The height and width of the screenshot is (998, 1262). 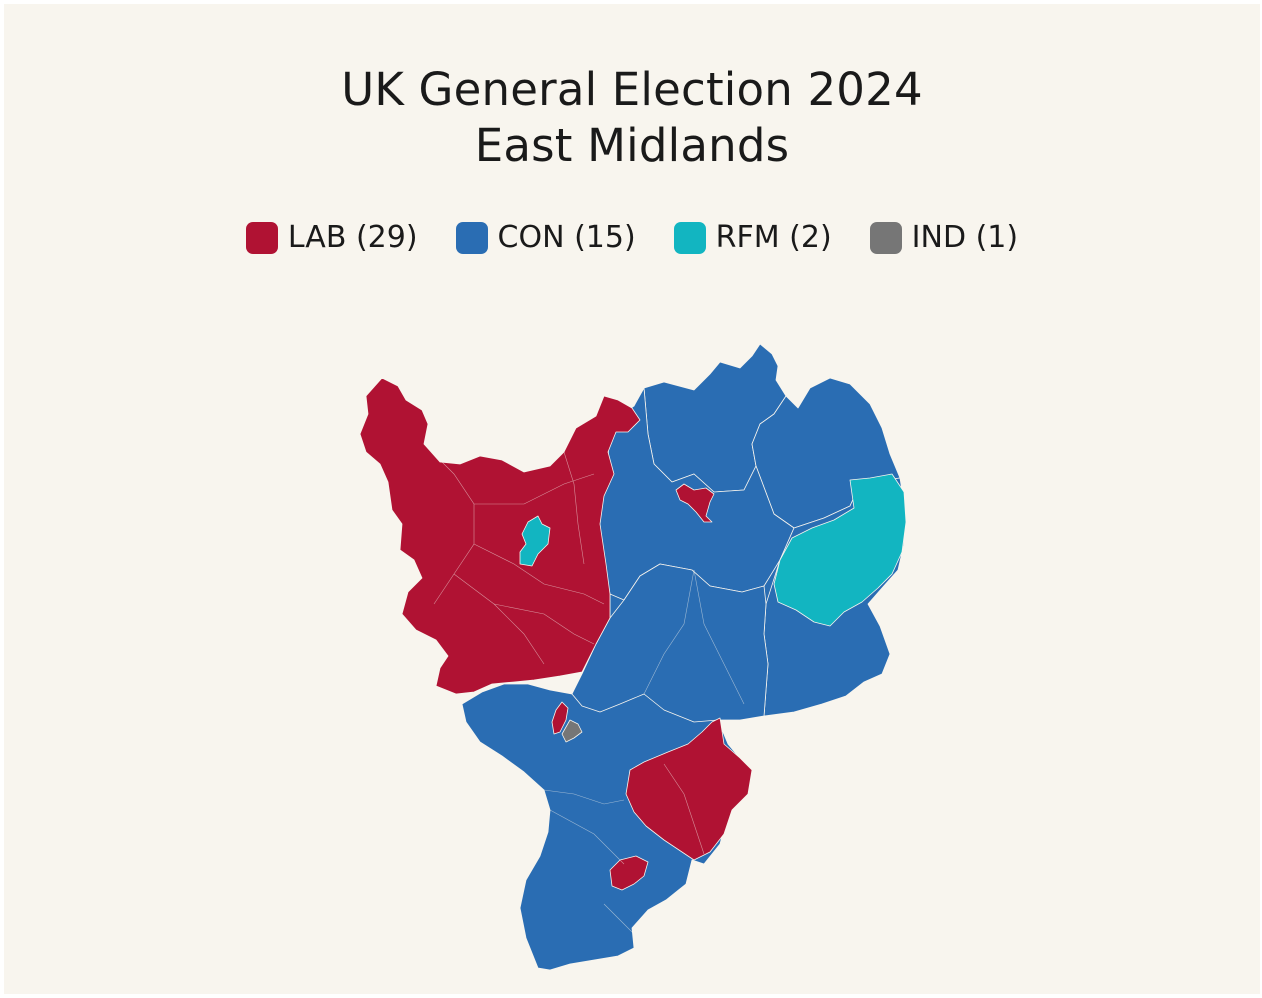 What do you see at coordinates (261, 238) in the screenshot?
I see `legend-swatch-lab` at bounding box center [261, 238].